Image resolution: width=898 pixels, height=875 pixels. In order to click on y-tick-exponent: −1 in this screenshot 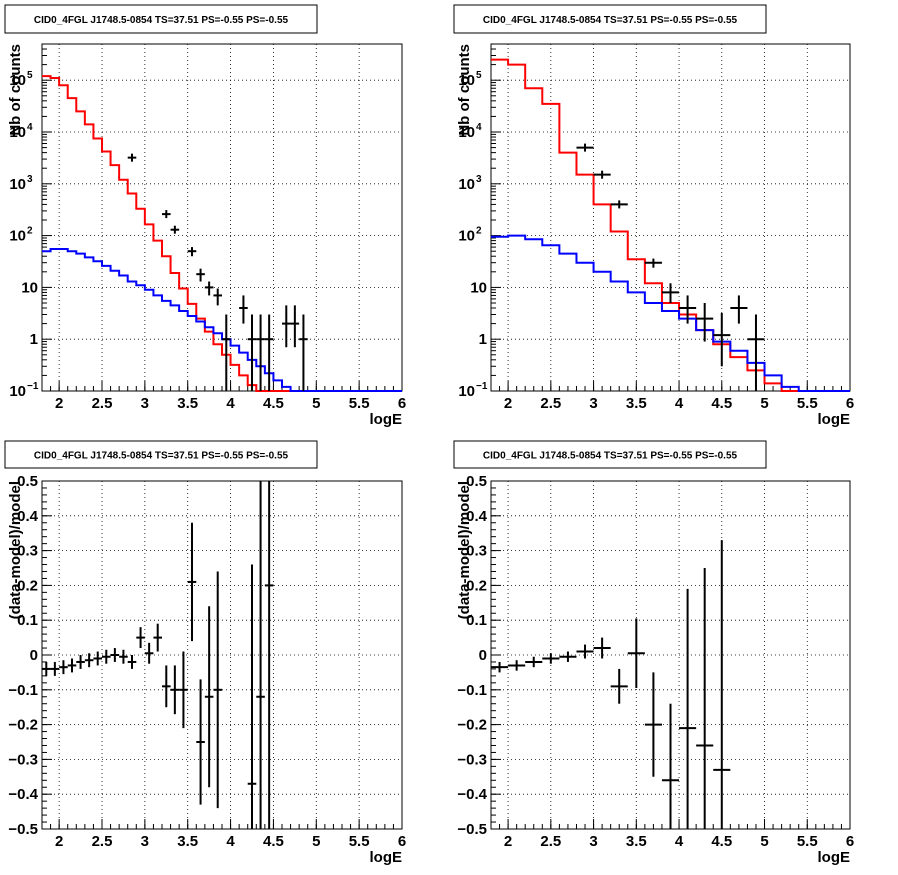, I will do `click(482, 386)`.